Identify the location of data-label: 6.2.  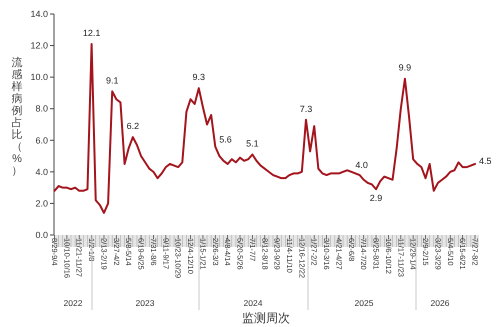
(133, 126).